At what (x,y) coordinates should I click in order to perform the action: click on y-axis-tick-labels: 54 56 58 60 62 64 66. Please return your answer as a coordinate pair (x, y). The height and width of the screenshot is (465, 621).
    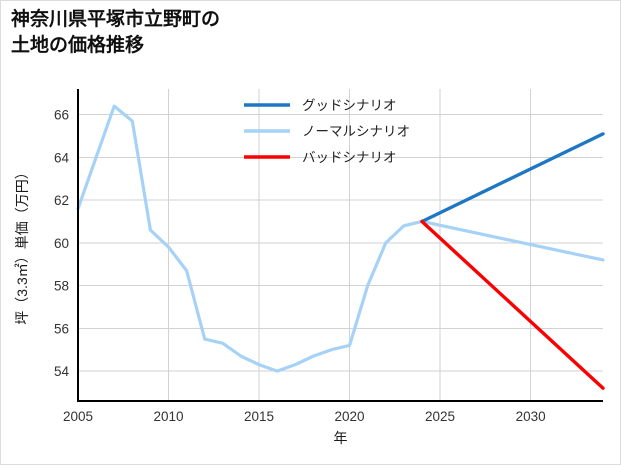
    Looking at the image, I should click on (62, 243).